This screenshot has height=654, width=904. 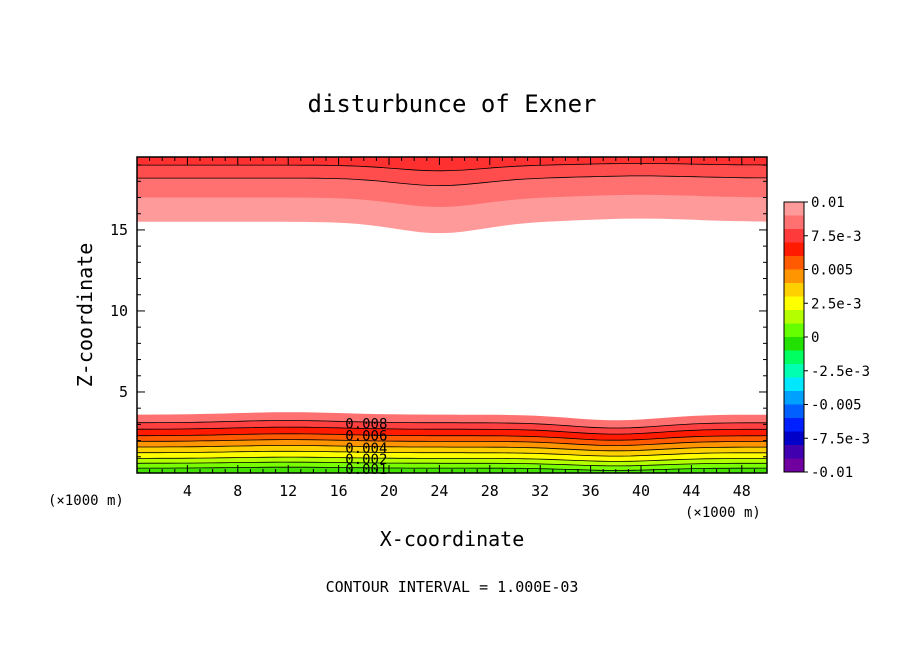 What do you see at coordinates (452, 104) in the screenshot?
I see `chart-title: disturbunce of Exner` at bounding box center [452, 104].